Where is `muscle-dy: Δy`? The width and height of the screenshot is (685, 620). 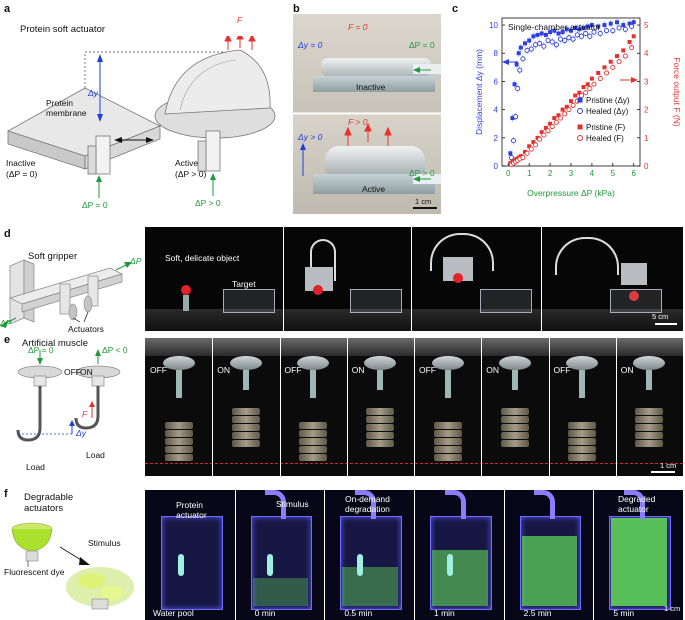
muscle-dy: Δy is located at coordinates (81, 433).